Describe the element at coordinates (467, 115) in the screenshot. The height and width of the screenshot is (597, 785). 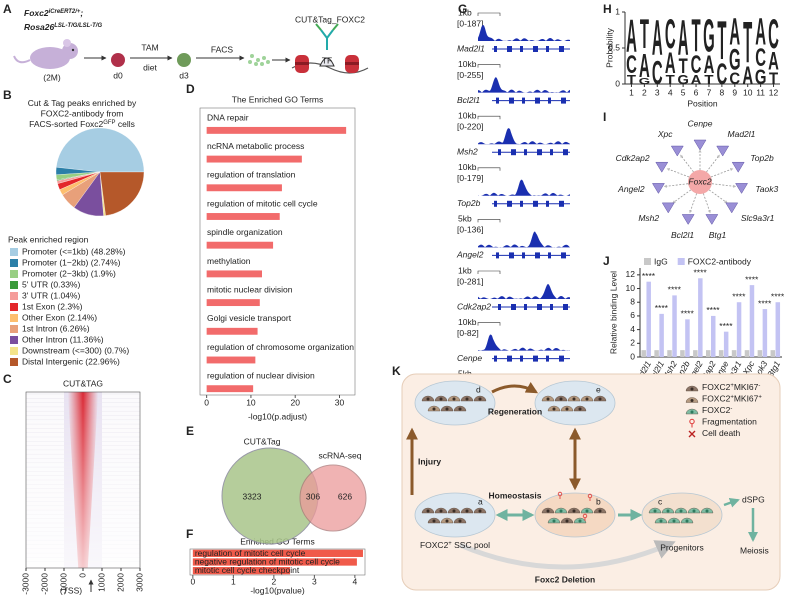
I see `track-scale: 10kb` at that location.